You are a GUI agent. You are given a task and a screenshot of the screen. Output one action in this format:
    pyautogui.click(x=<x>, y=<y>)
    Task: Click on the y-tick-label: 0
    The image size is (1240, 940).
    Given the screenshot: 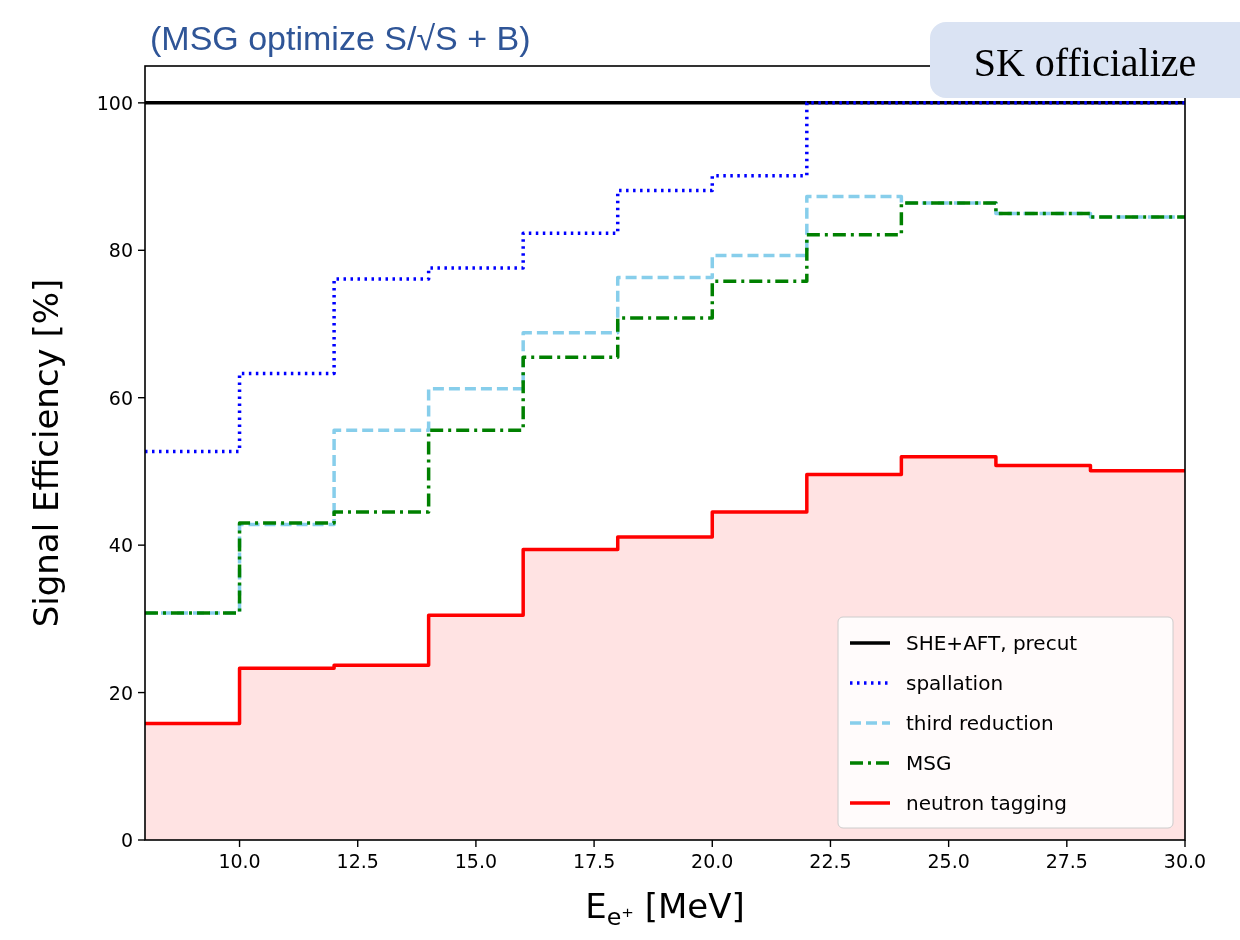 What is the action you would take?
    pyautogui.click(x=126, y=840)
    